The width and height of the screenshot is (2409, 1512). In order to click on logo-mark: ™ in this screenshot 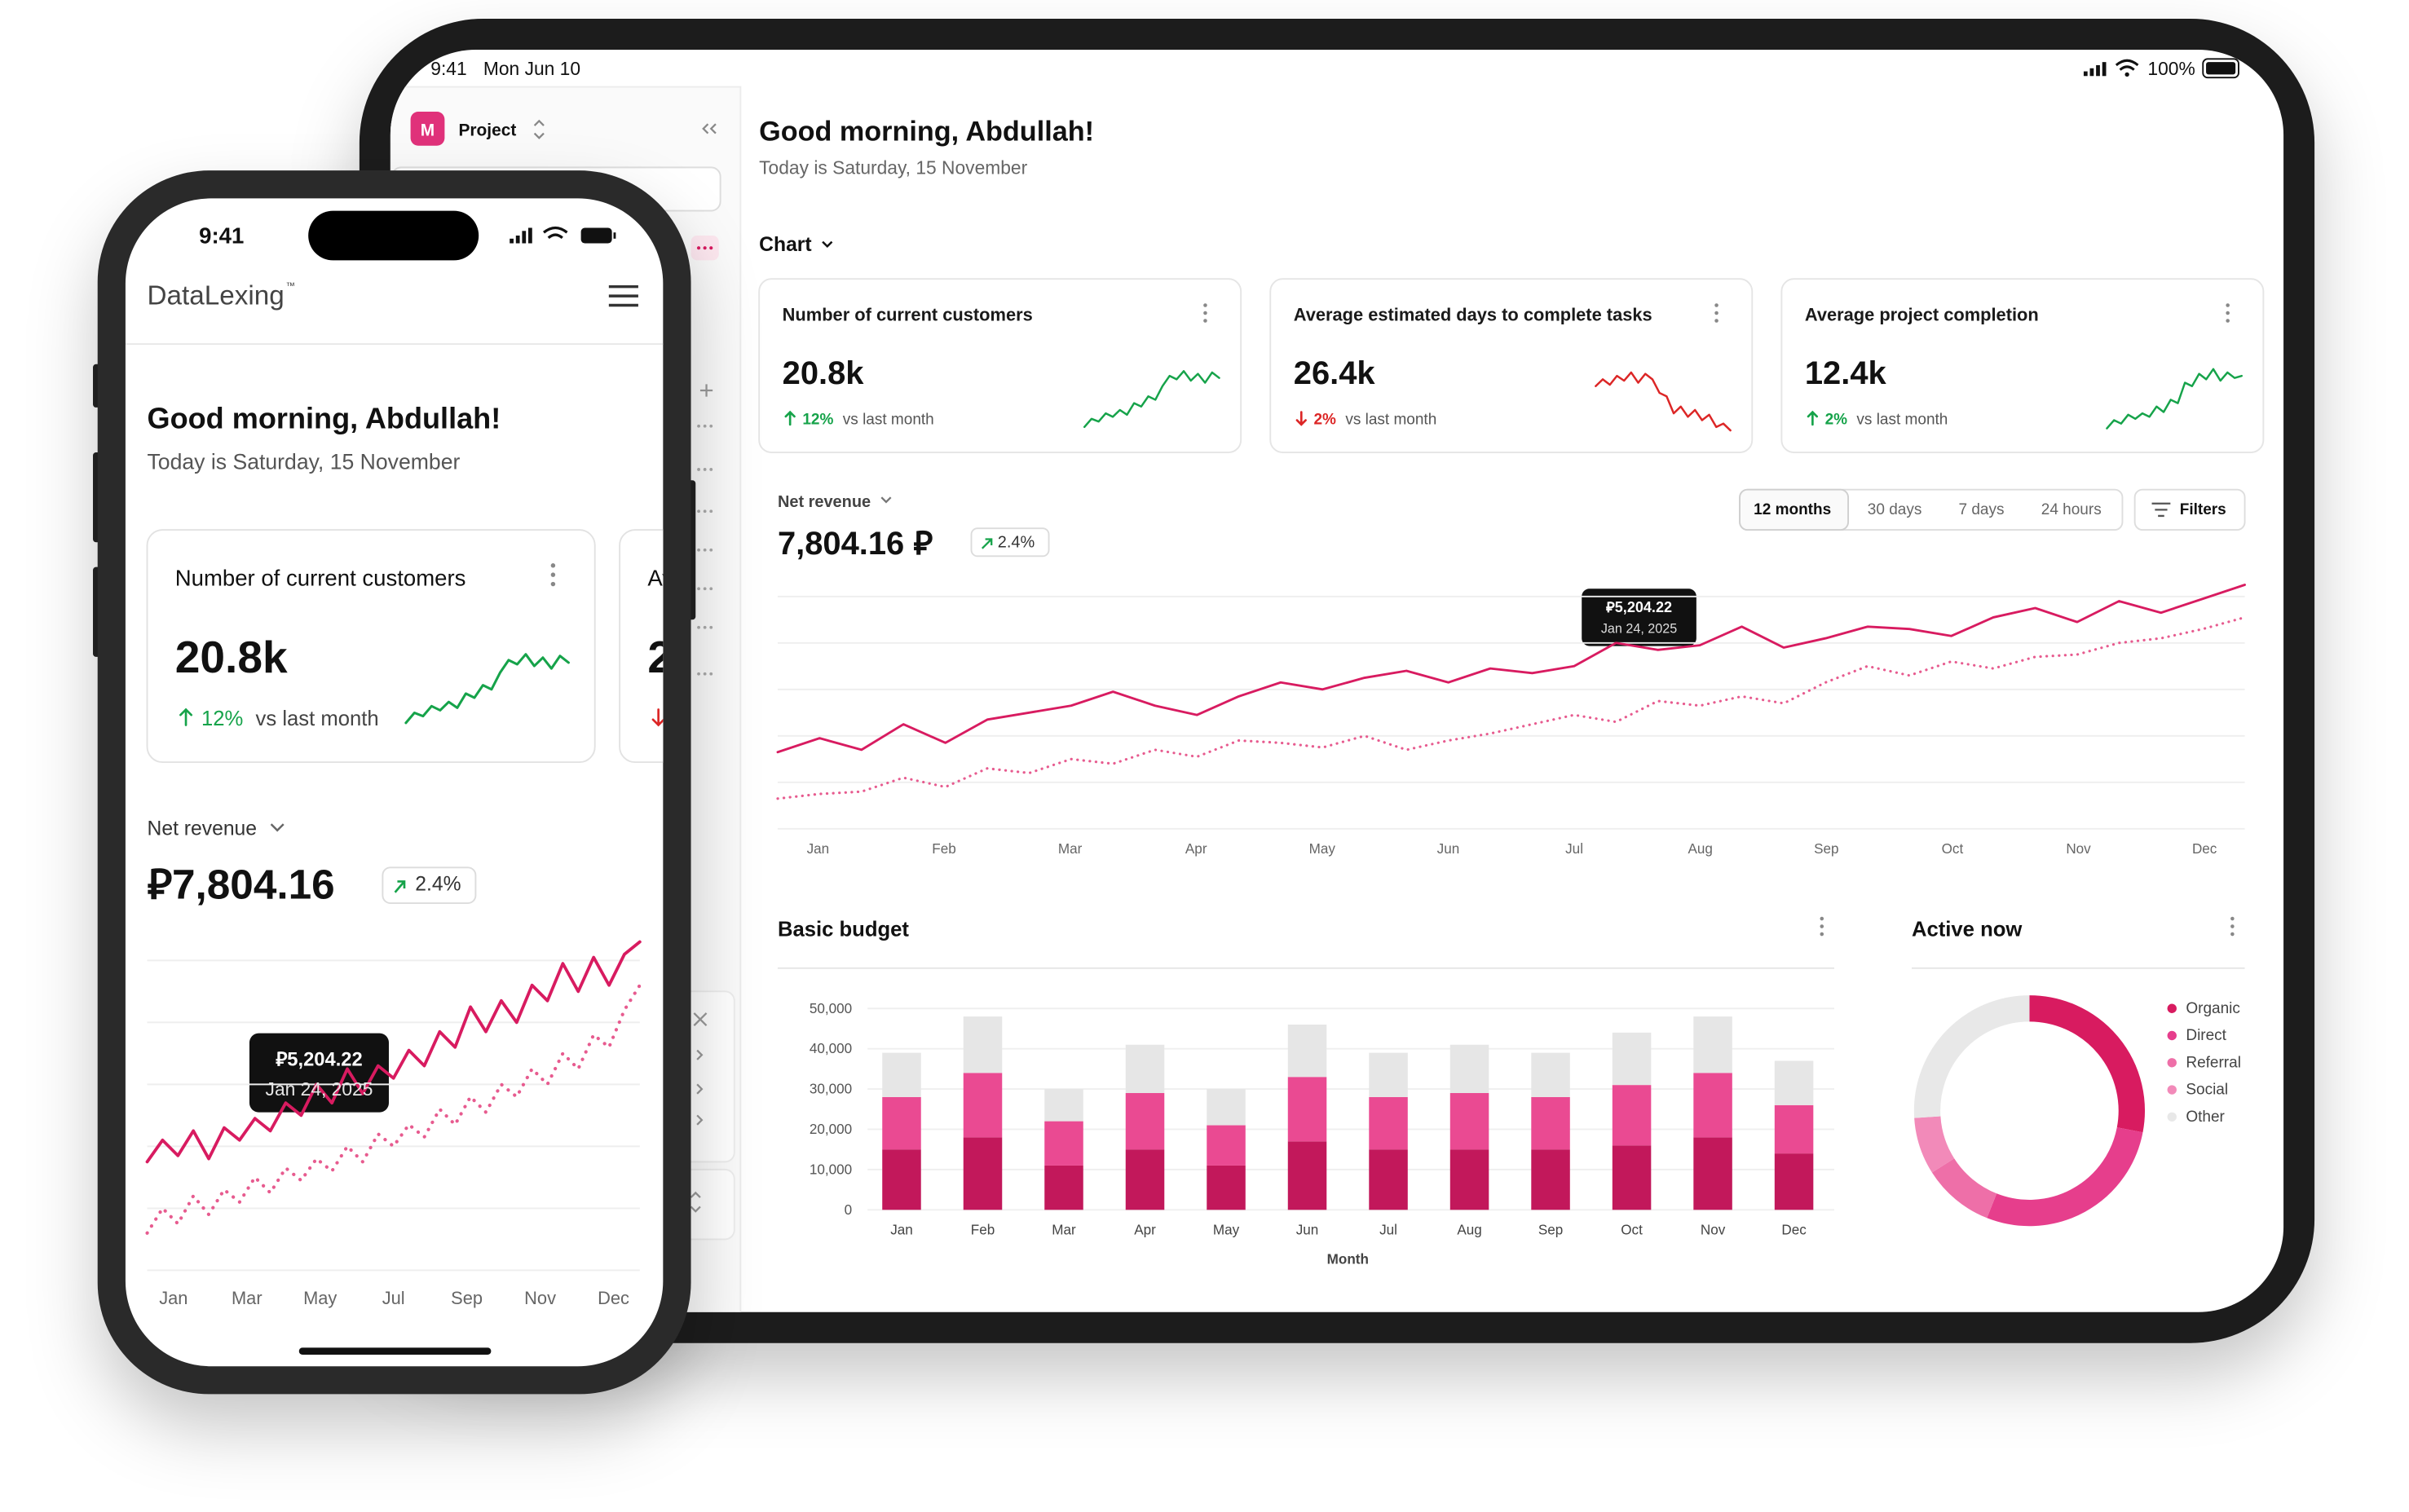, I will do `click(290, 287)`.